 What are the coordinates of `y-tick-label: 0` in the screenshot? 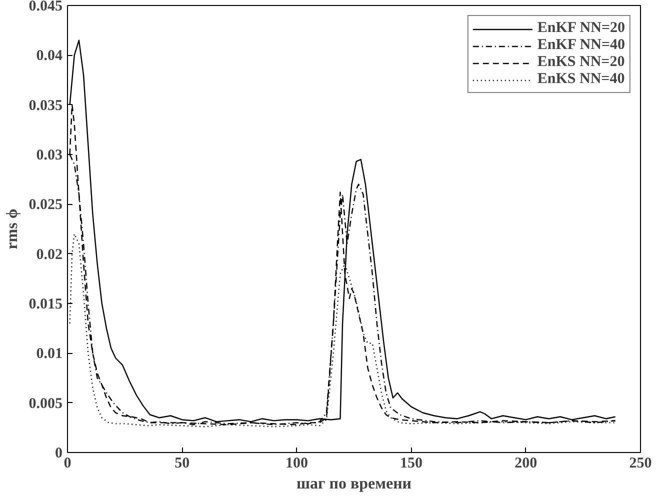 It's located at (58, 454).